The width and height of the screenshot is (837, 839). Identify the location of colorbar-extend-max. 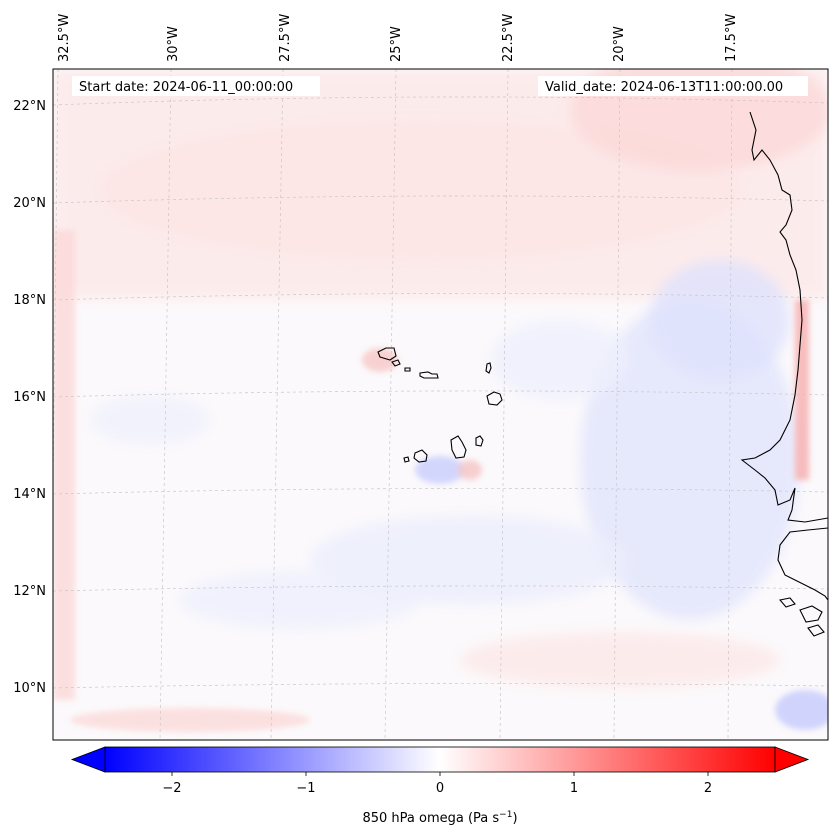
(792, 759).